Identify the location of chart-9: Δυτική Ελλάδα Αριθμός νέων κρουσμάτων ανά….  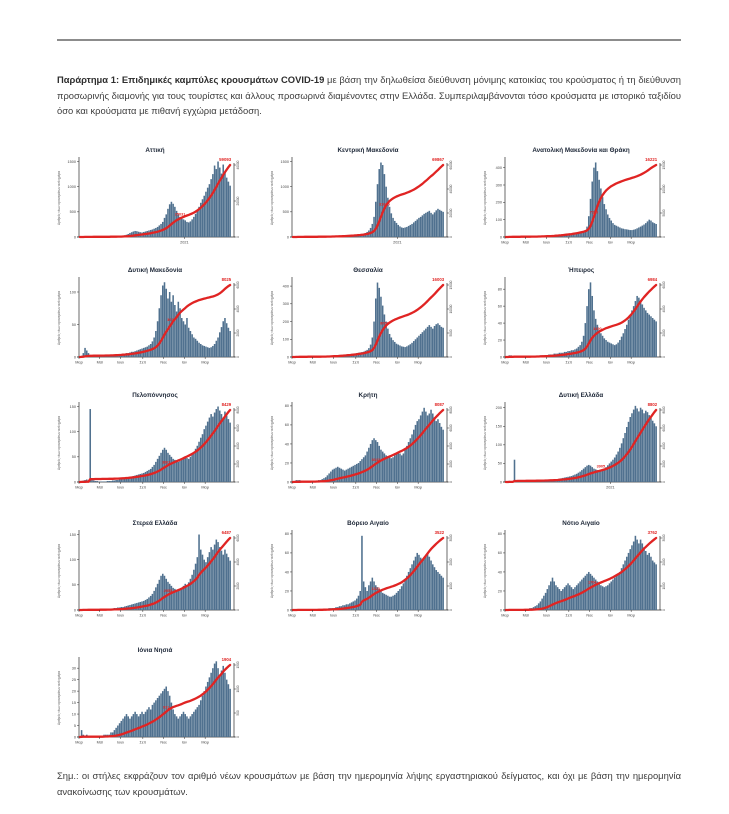
(583, 445).